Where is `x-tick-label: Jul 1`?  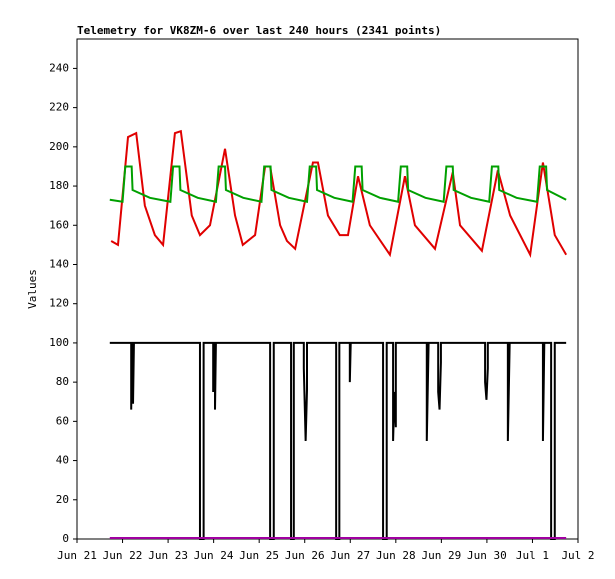 x-tick-label: Jul 1 is located at coordinates (532, 555).